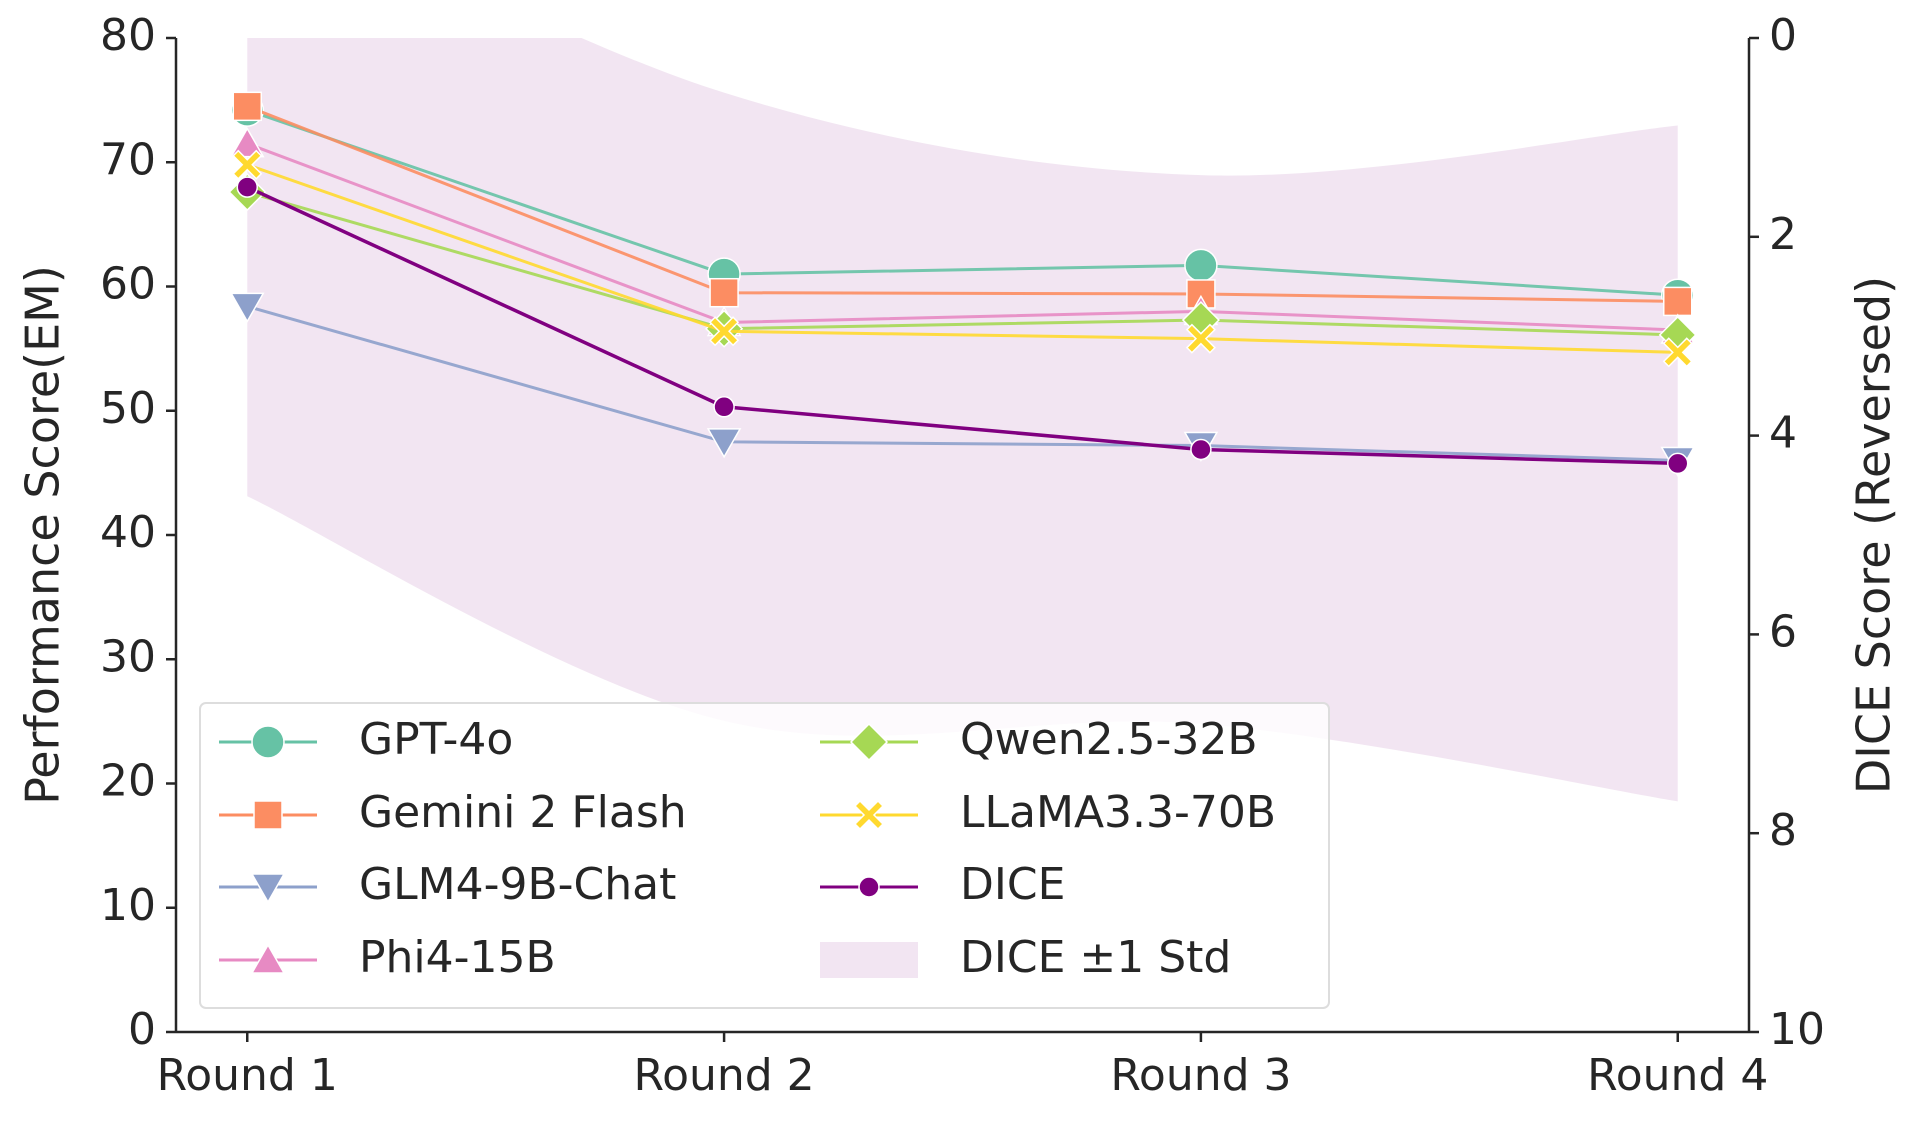 The width and height of the screenshot is (1921, 1126). I want to click on x-tick-label: Round 4, so click(1677, 1075).